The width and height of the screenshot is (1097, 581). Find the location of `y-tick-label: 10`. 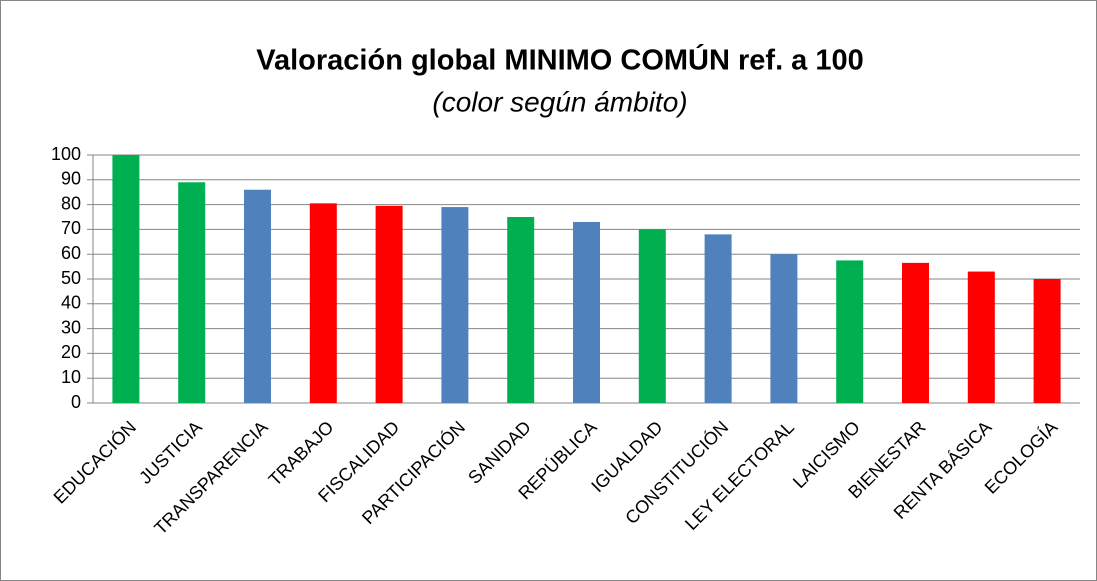

y-tick-label: 10 is located at coordinates (71, 377).